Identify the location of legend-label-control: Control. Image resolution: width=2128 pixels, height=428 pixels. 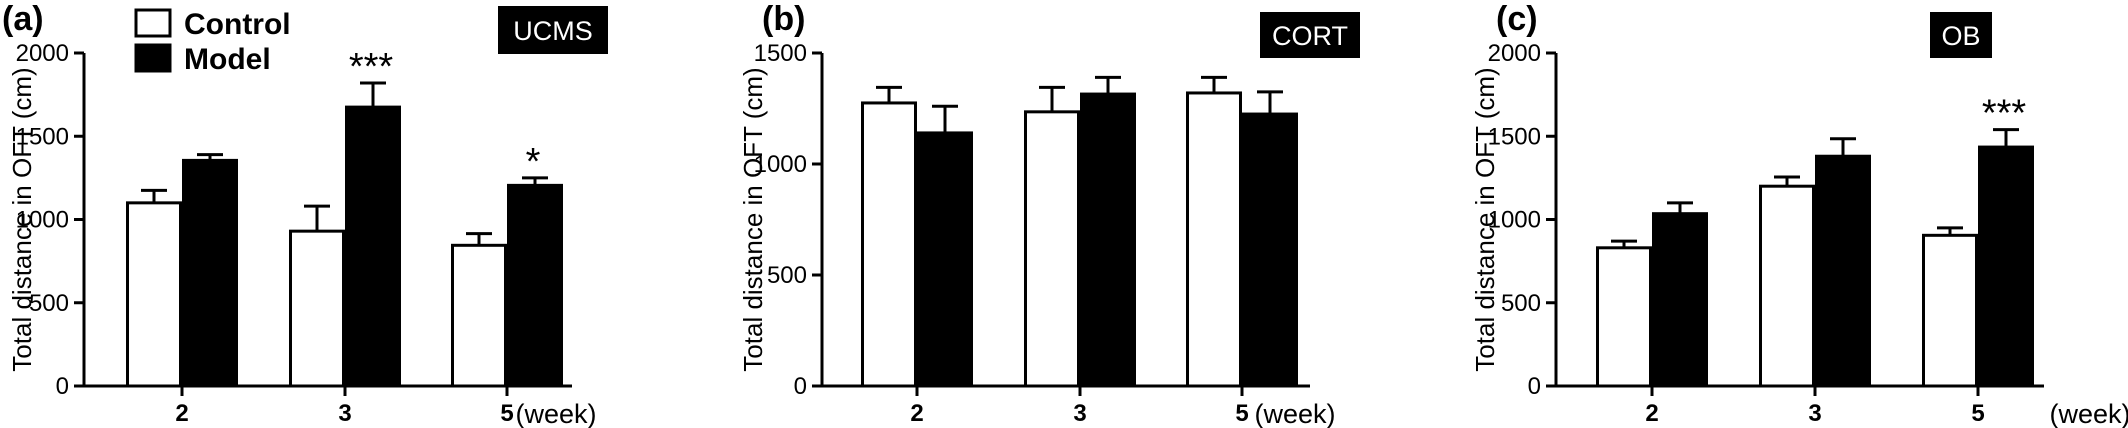
(237, 24).